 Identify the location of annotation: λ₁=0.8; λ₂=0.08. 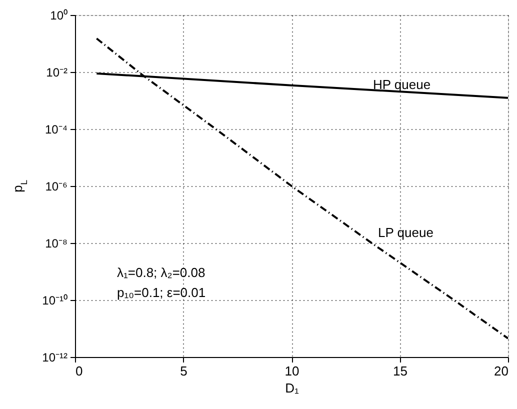
(161, 272).